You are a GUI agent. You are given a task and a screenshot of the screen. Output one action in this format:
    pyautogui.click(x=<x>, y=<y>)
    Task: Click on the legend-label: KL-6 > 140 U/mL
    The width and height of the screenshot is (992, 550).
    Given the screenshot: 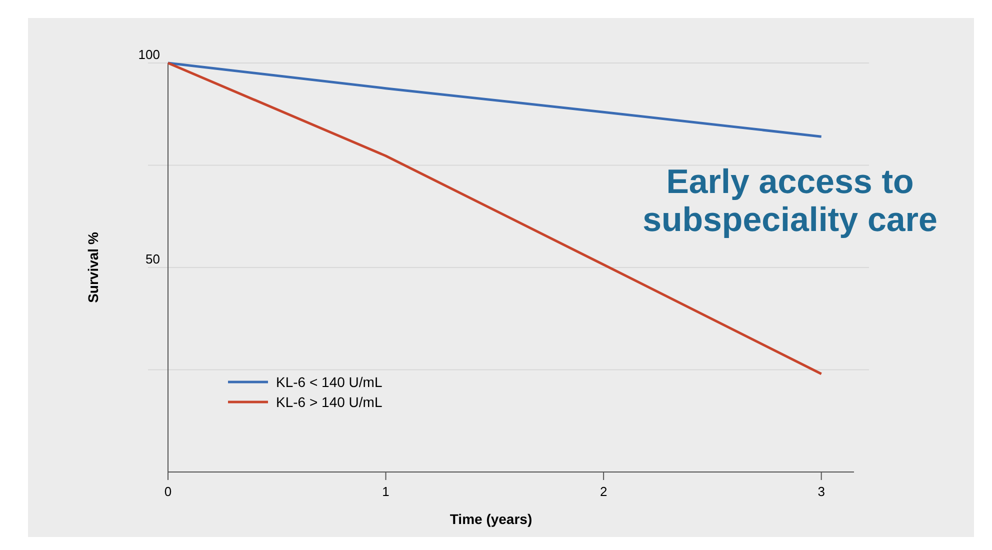 What is the action you would take?
    pyautogui.click(x=329, y=402)
    